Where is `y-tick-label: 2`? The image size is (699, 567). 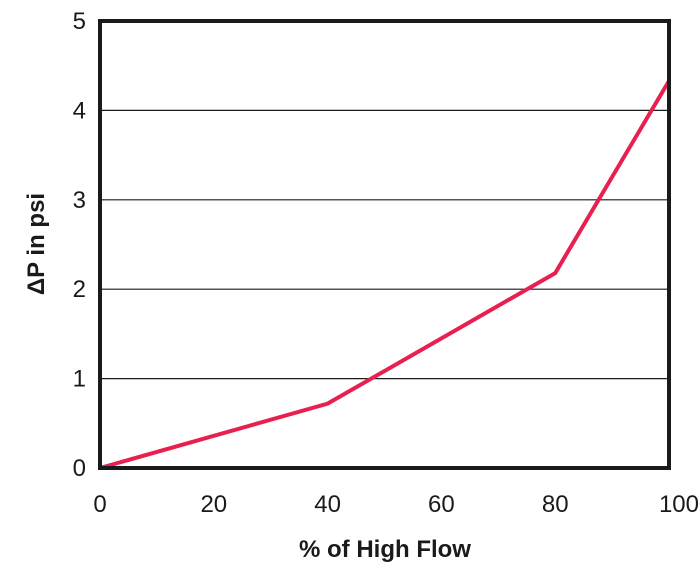
y-tick-label: 2 is located at coordinates (79, 289).